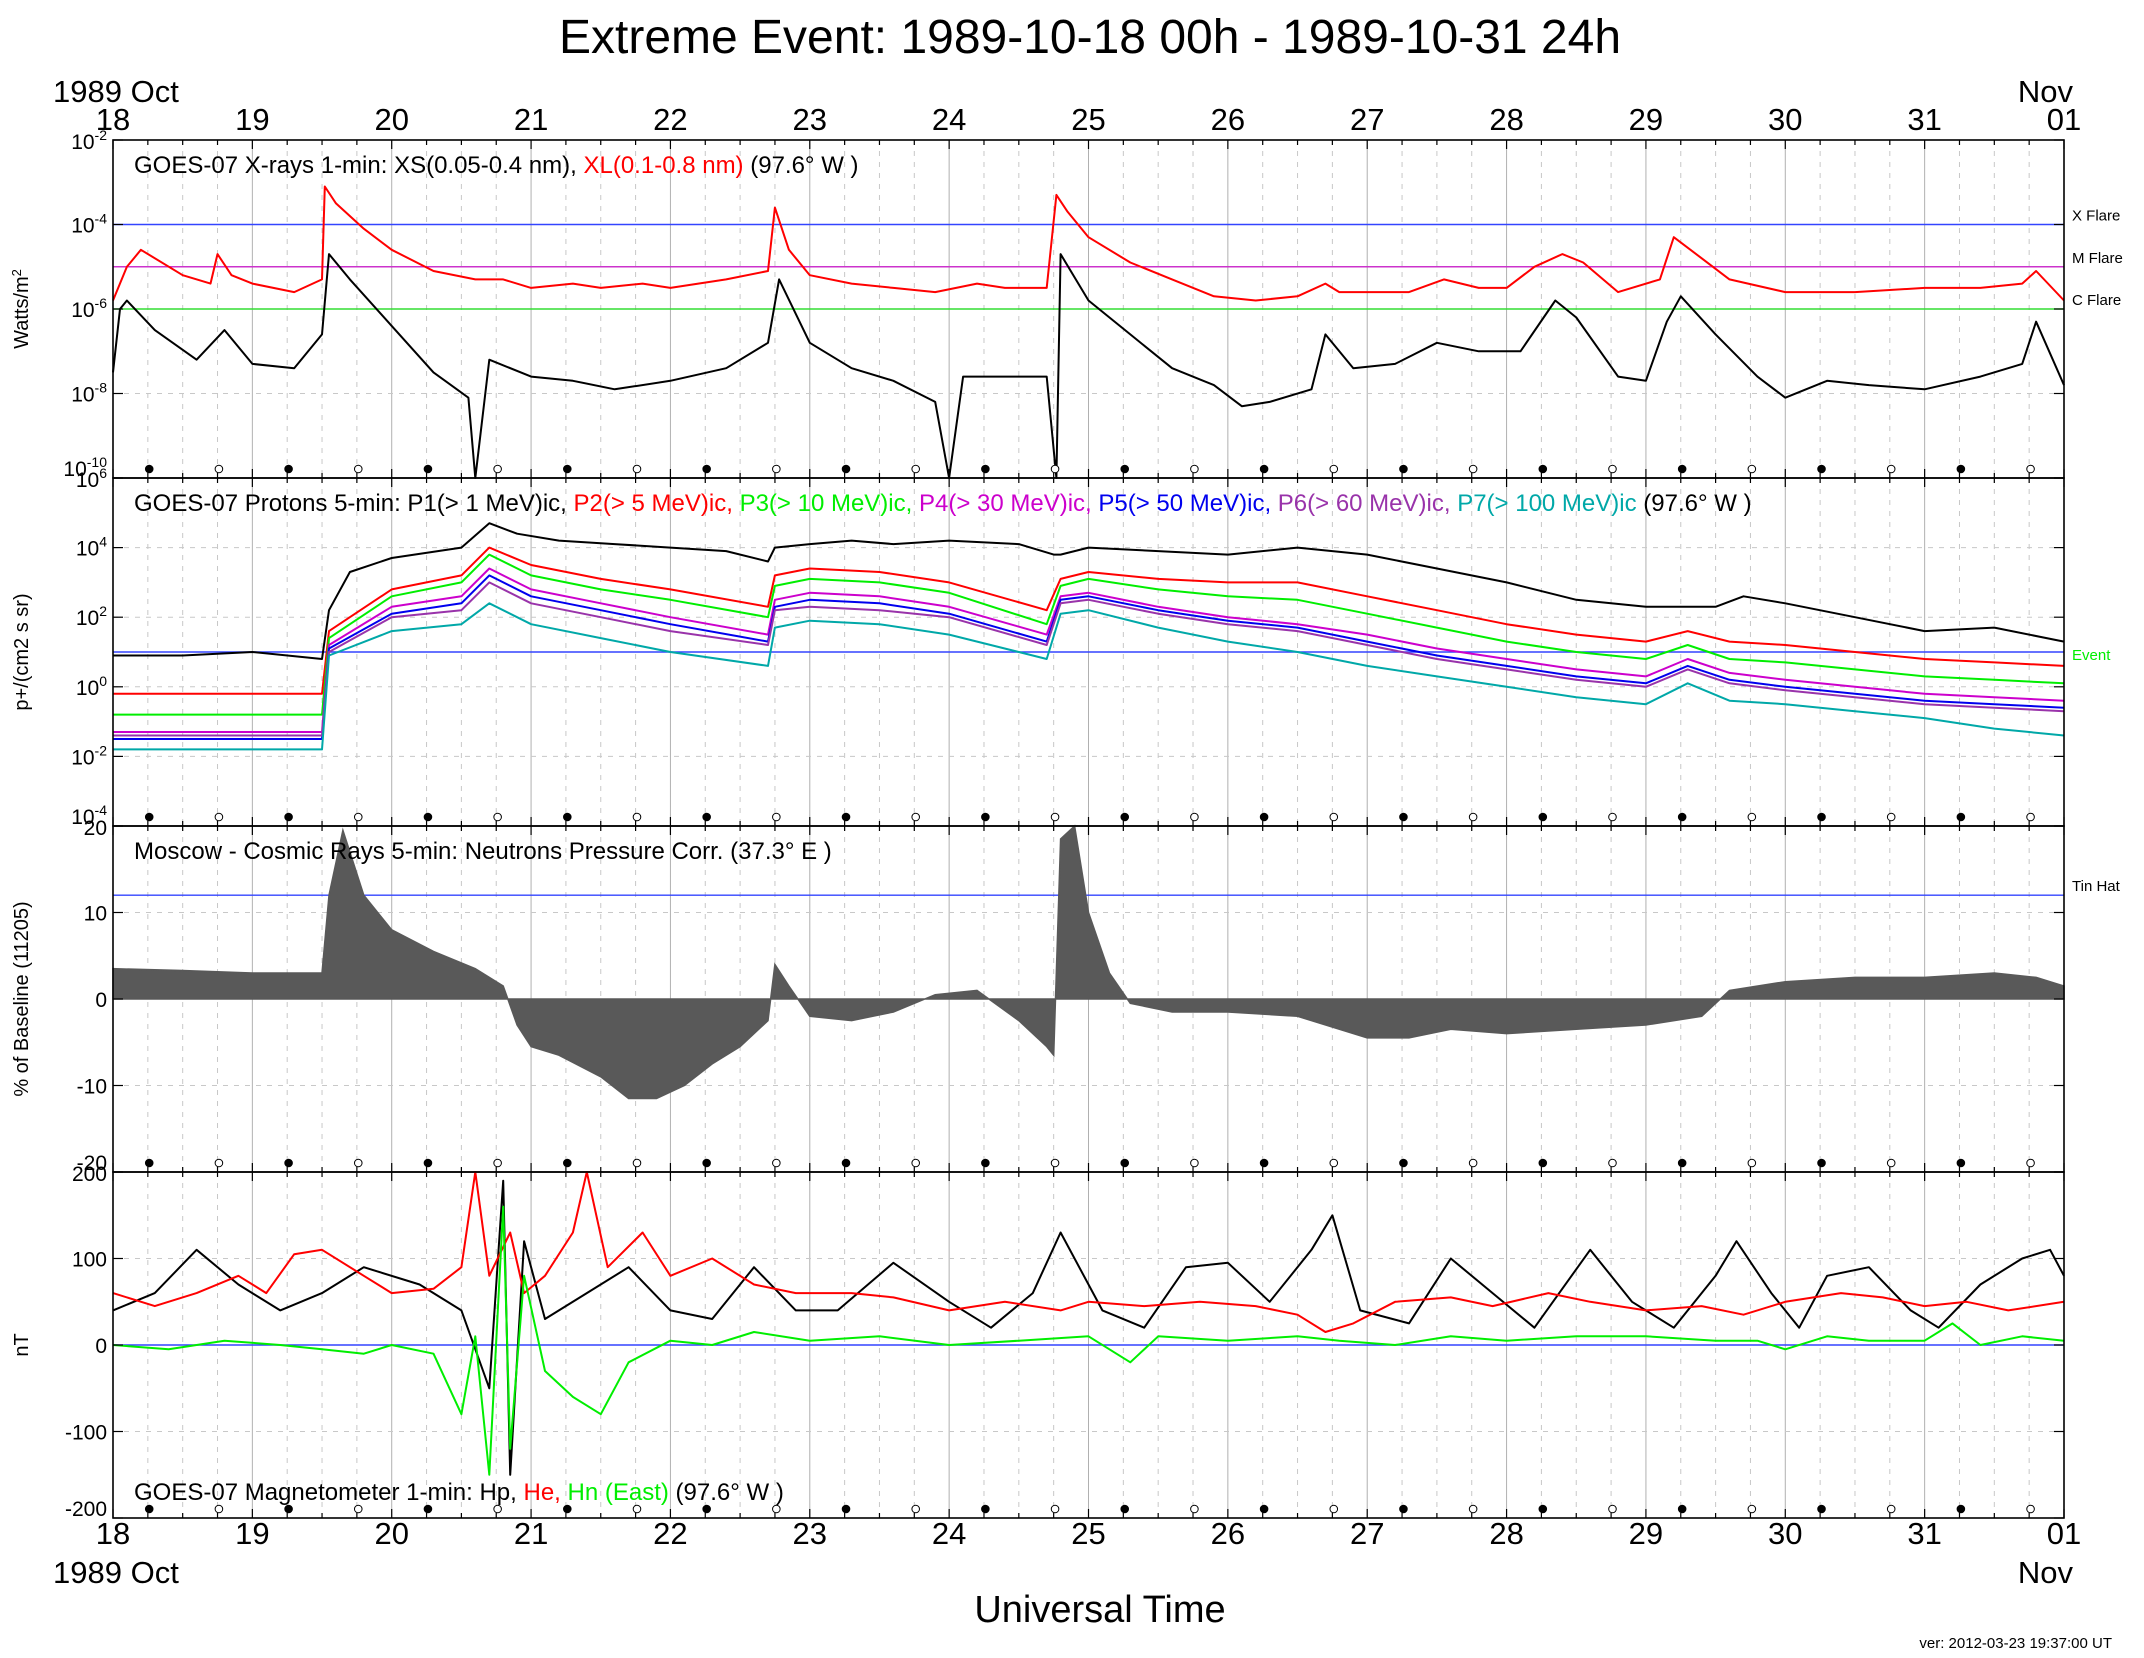  What do you see at coordinates (949, 119) in the screenshot?
I see `x-tick-label-top: 24` at bounding box center [949, 119].